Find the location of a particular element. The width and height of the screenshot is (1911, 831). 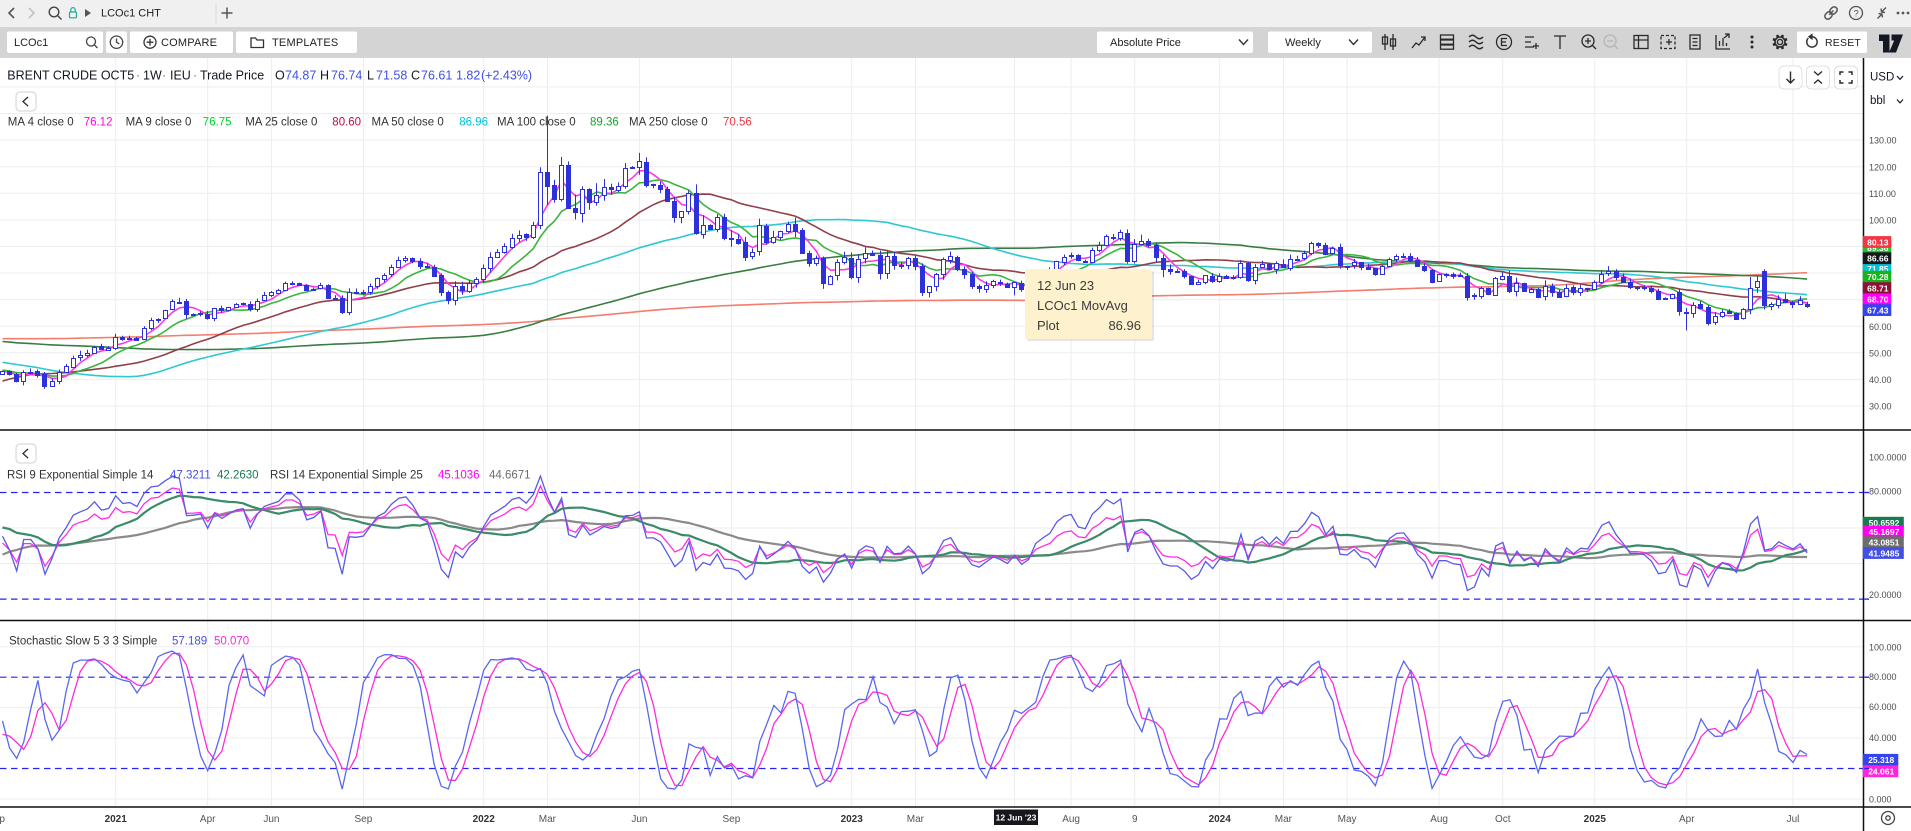

svg-text: (+2.43%) is located at coordinates (506, 76).